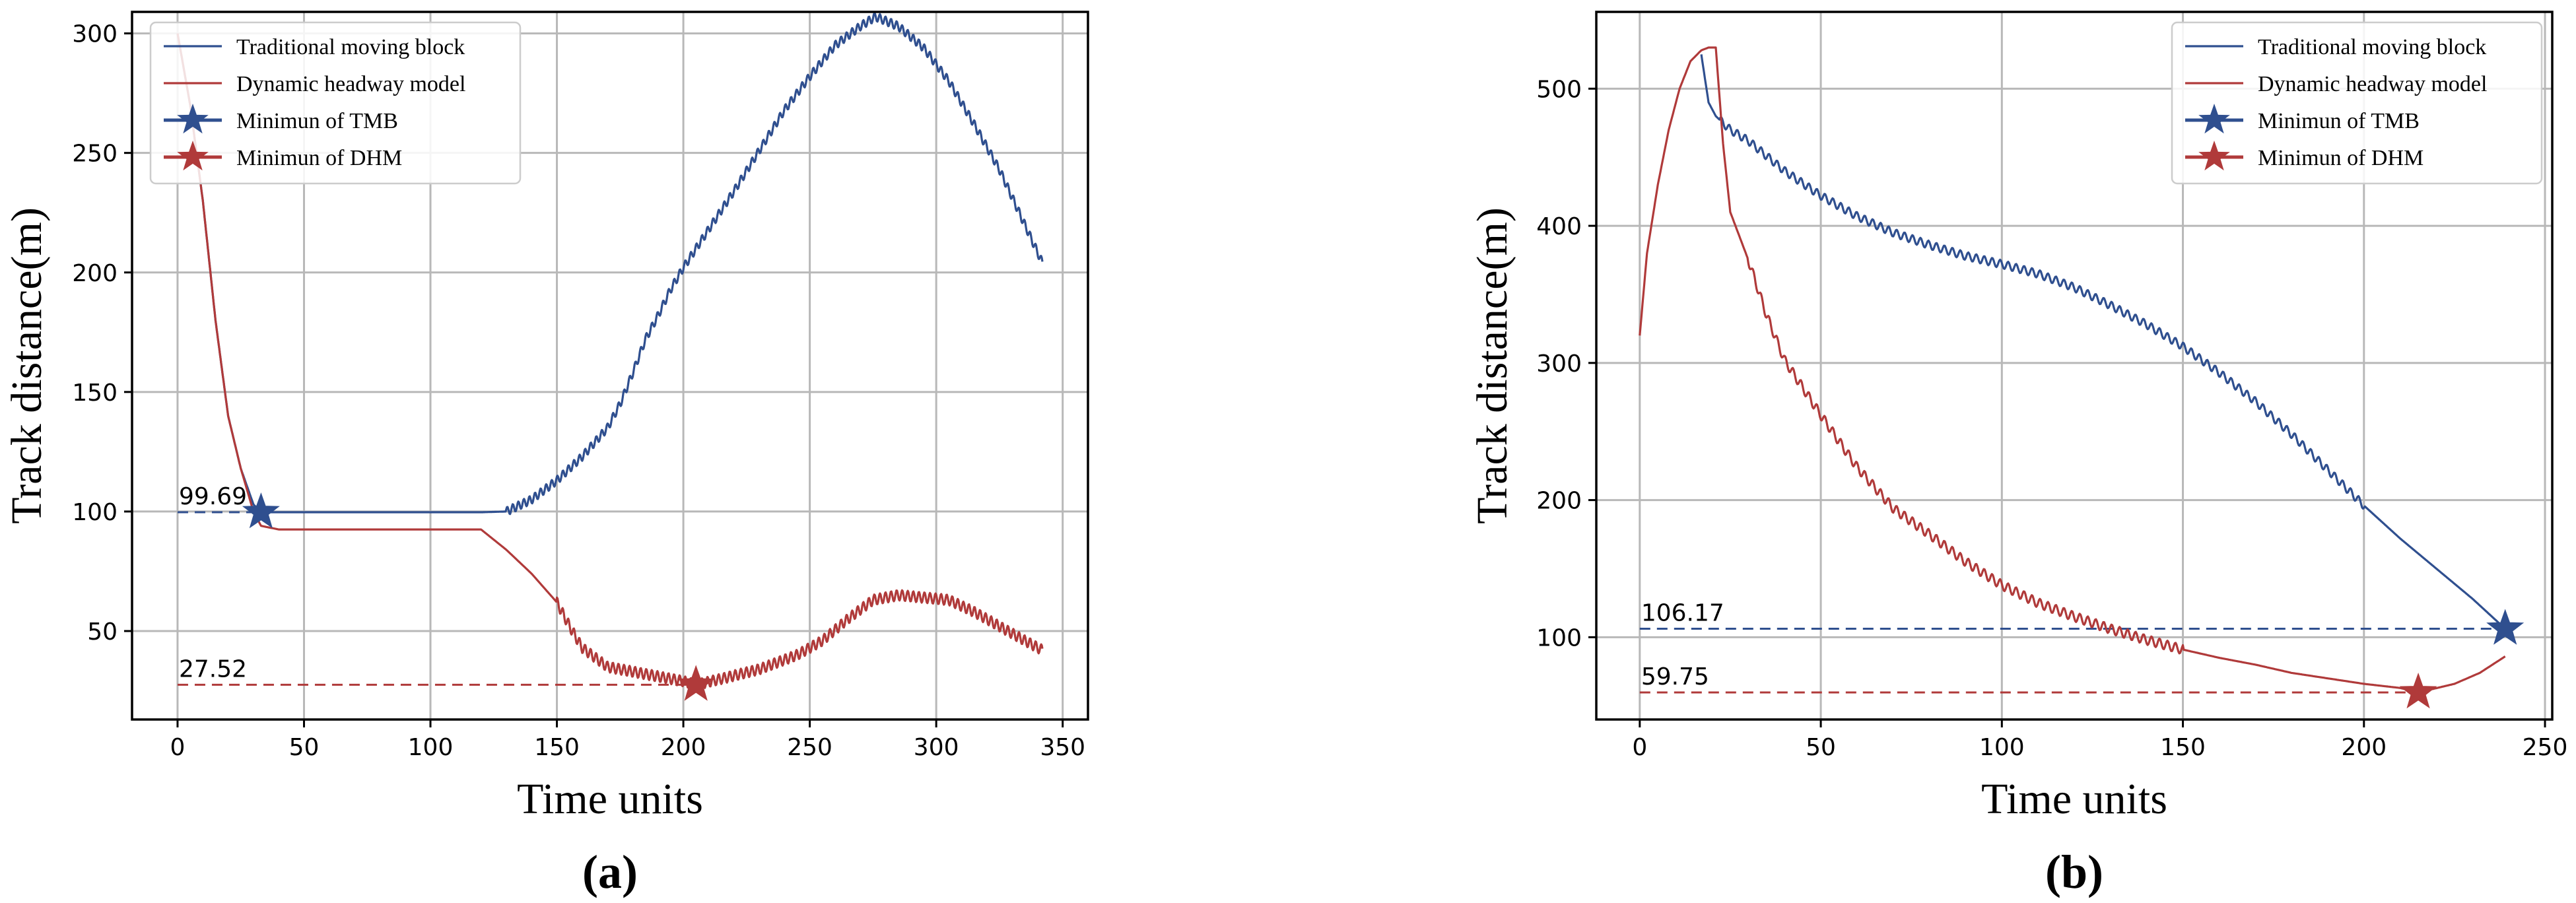 The image size is (2576, 903). I want to click on min-value-label-minimun-of-tmb: 106.17, so click(1683, 613).